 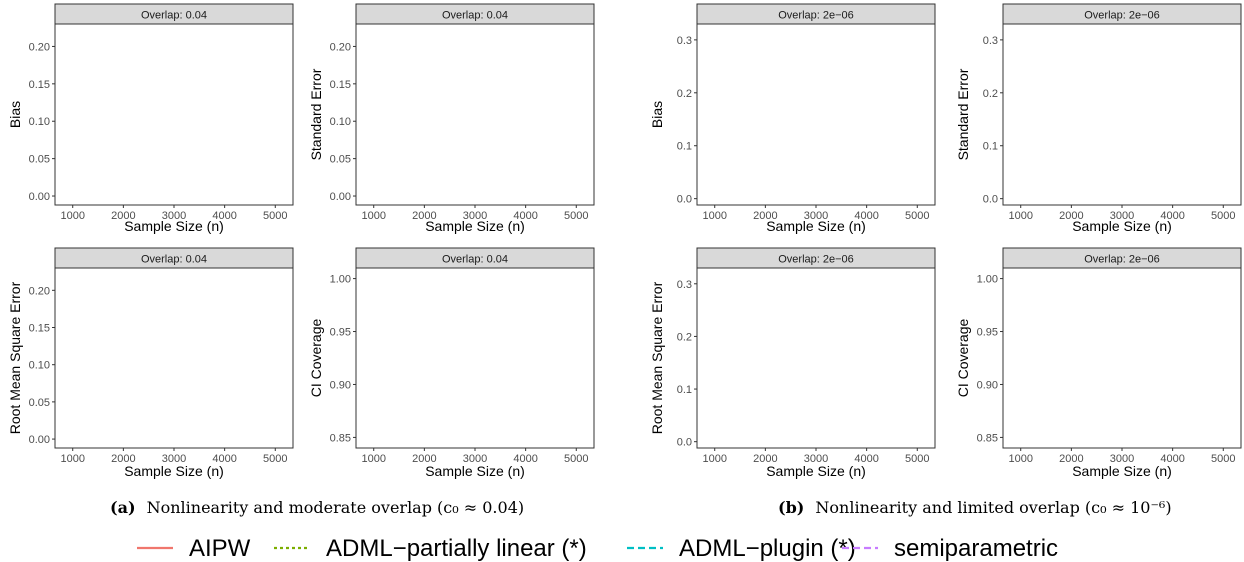 I want to click on legend-label: AIPW, so click(x=220, y=548).